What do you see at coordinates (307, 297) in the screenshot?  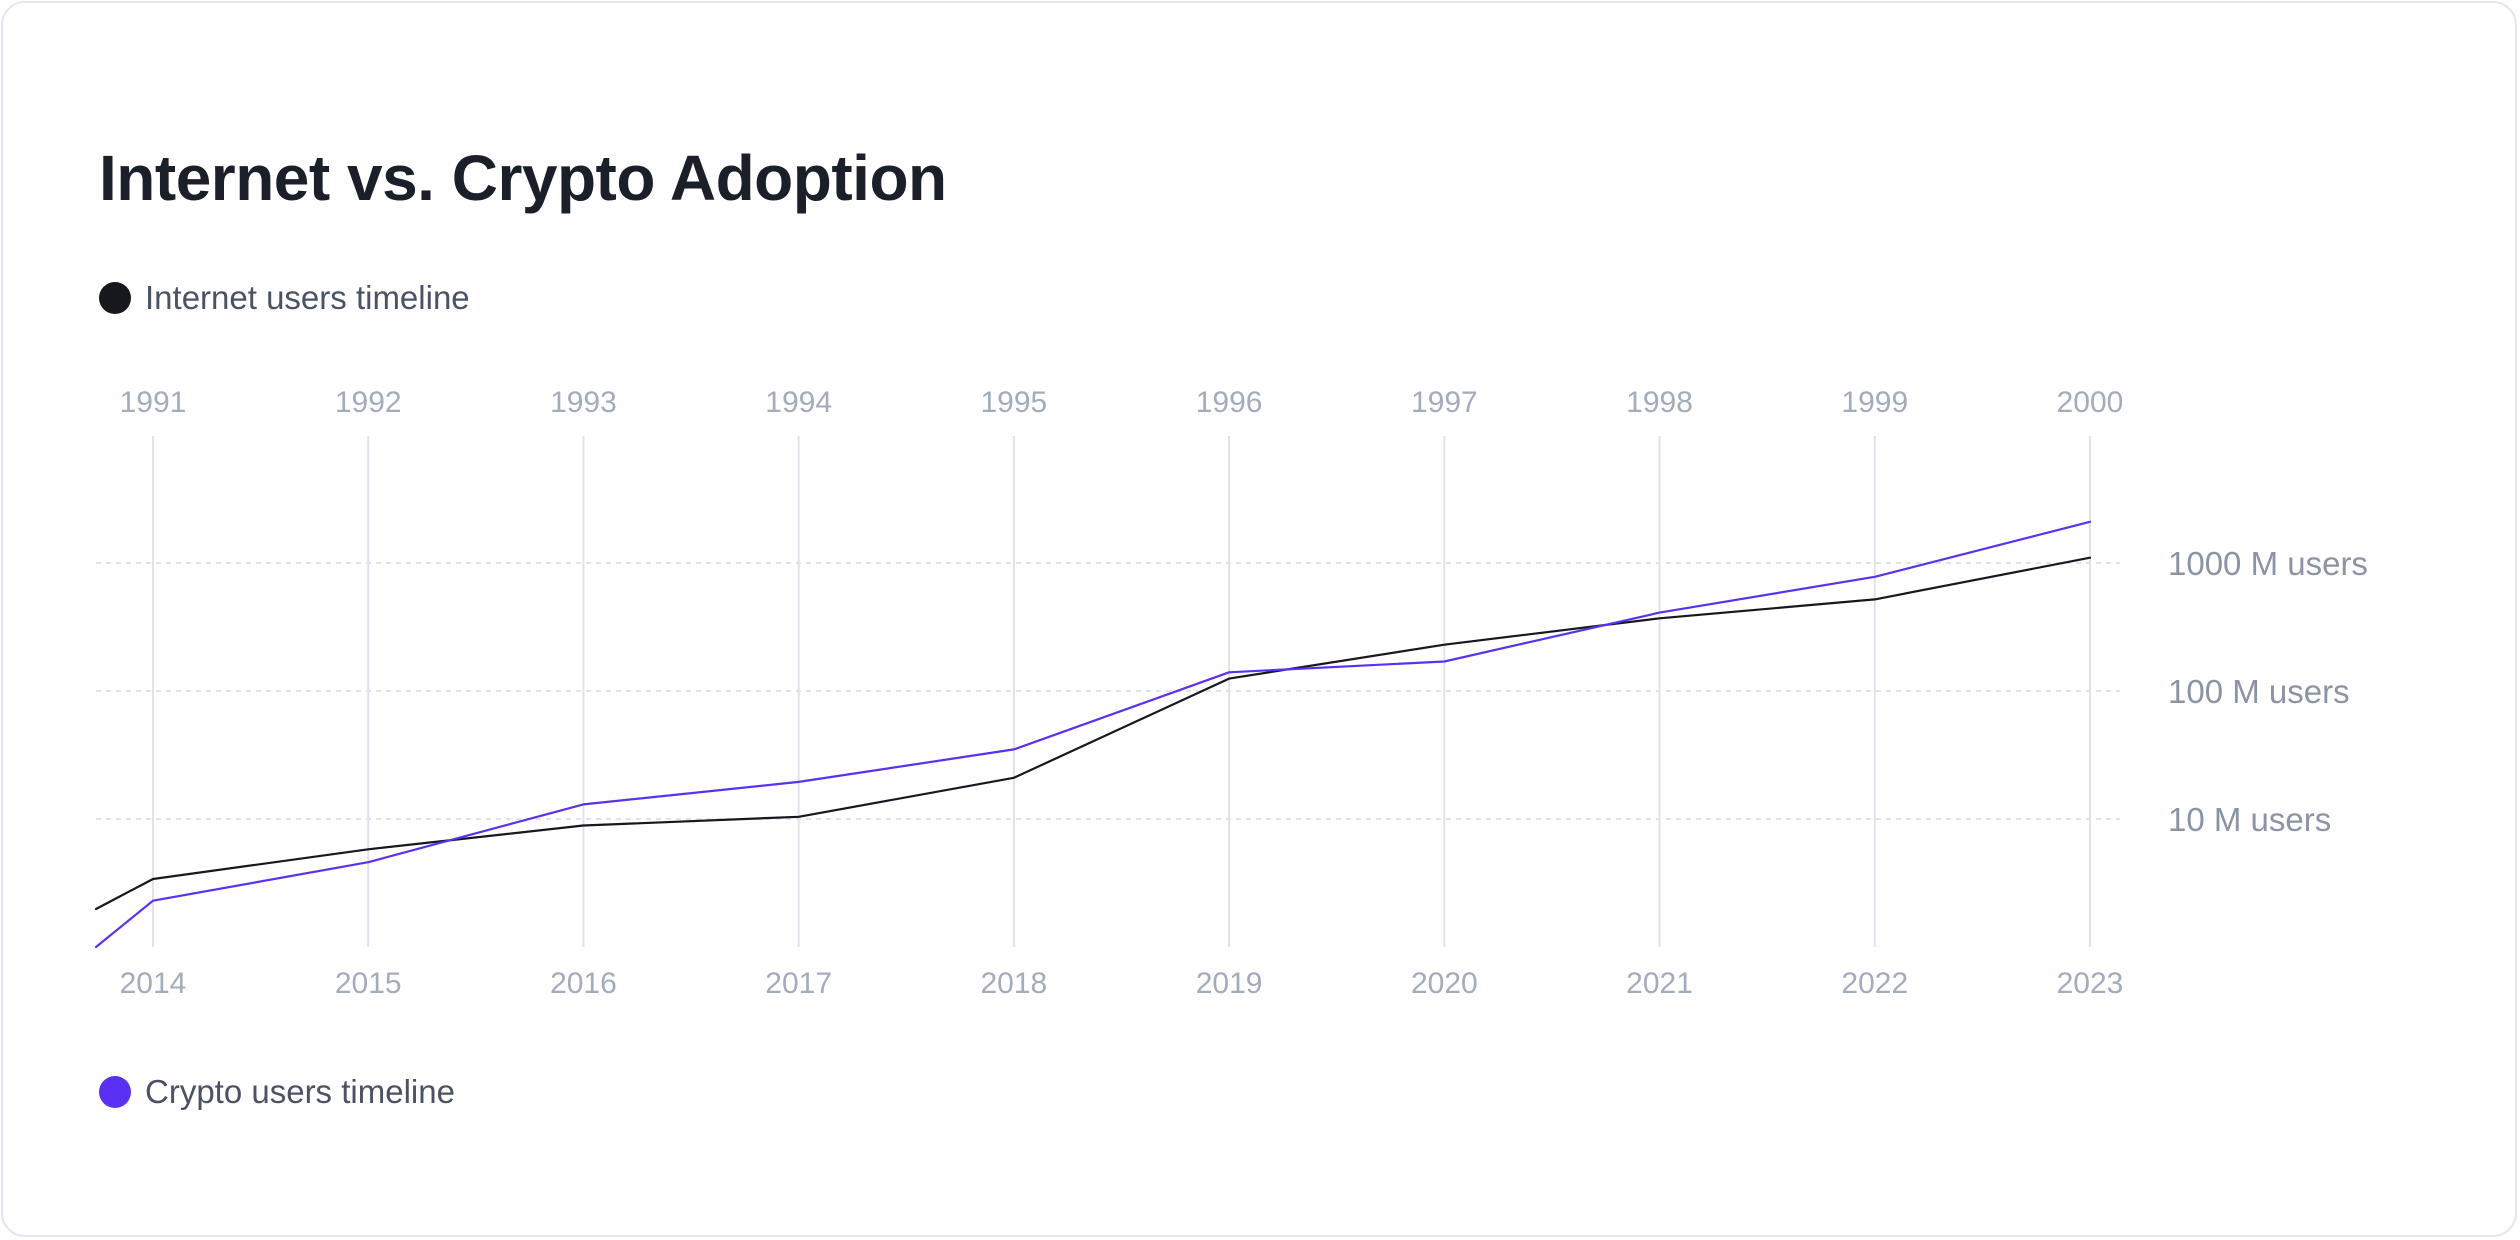 I see `legend-internet-label: Internet users timeline` at bounding box center [307, 297].